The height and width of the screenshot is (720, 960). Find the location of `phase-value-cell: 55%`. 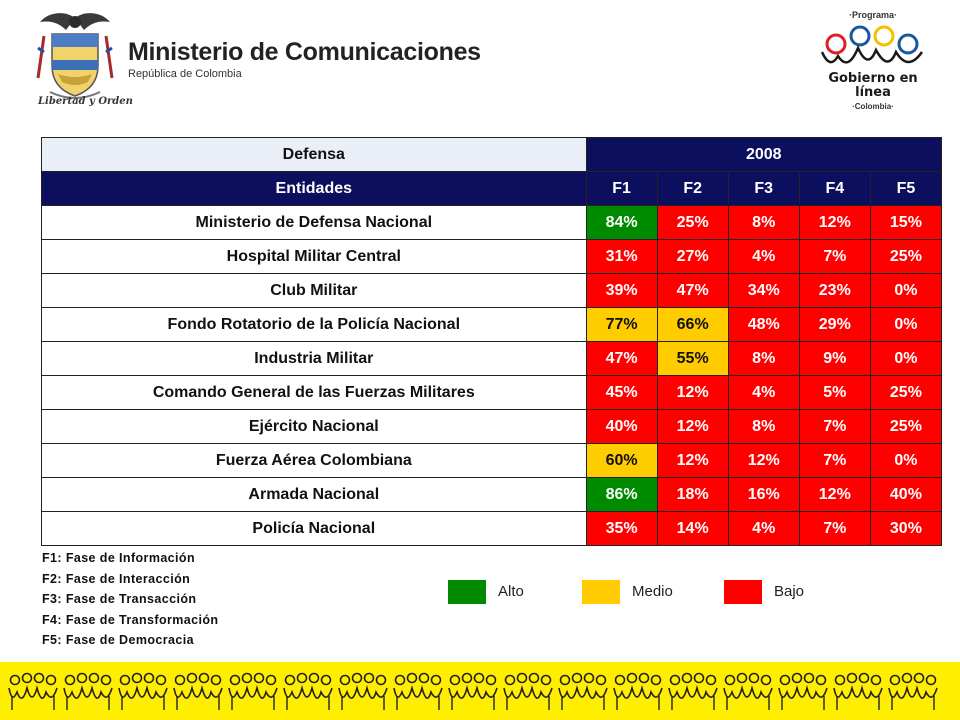

phase-value-cell: 55% is located at coordinates (692, 358).